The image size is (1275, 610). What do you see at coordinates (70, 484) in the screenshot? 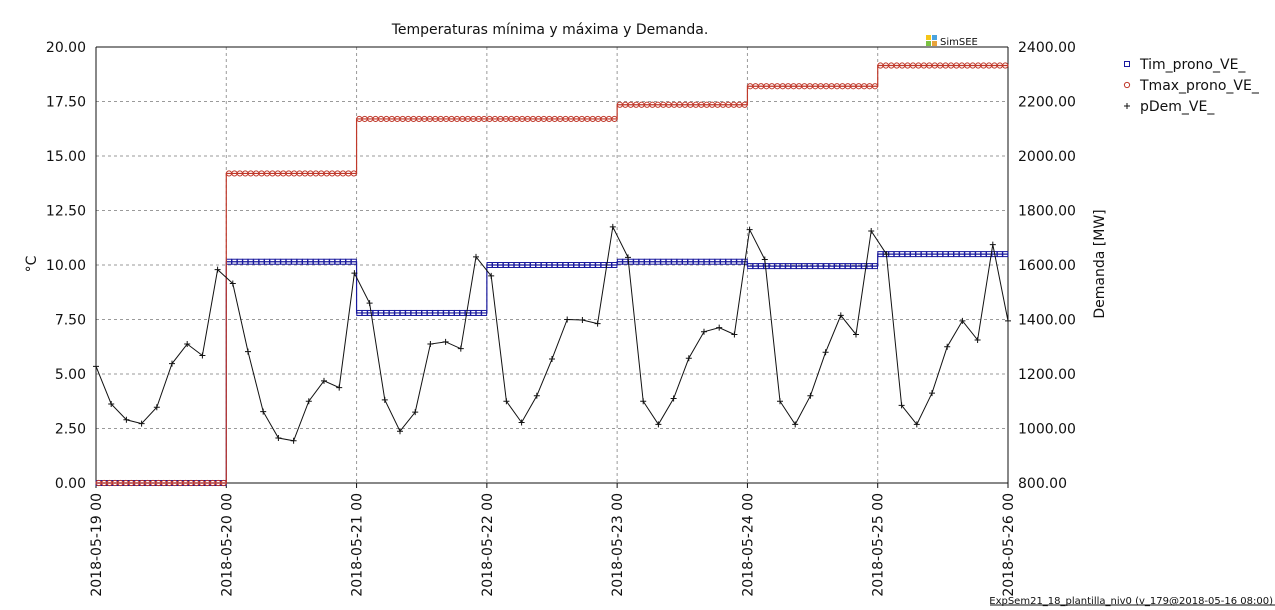
I see `y-tick-label: 0.00` at bounding box center [70, 484].